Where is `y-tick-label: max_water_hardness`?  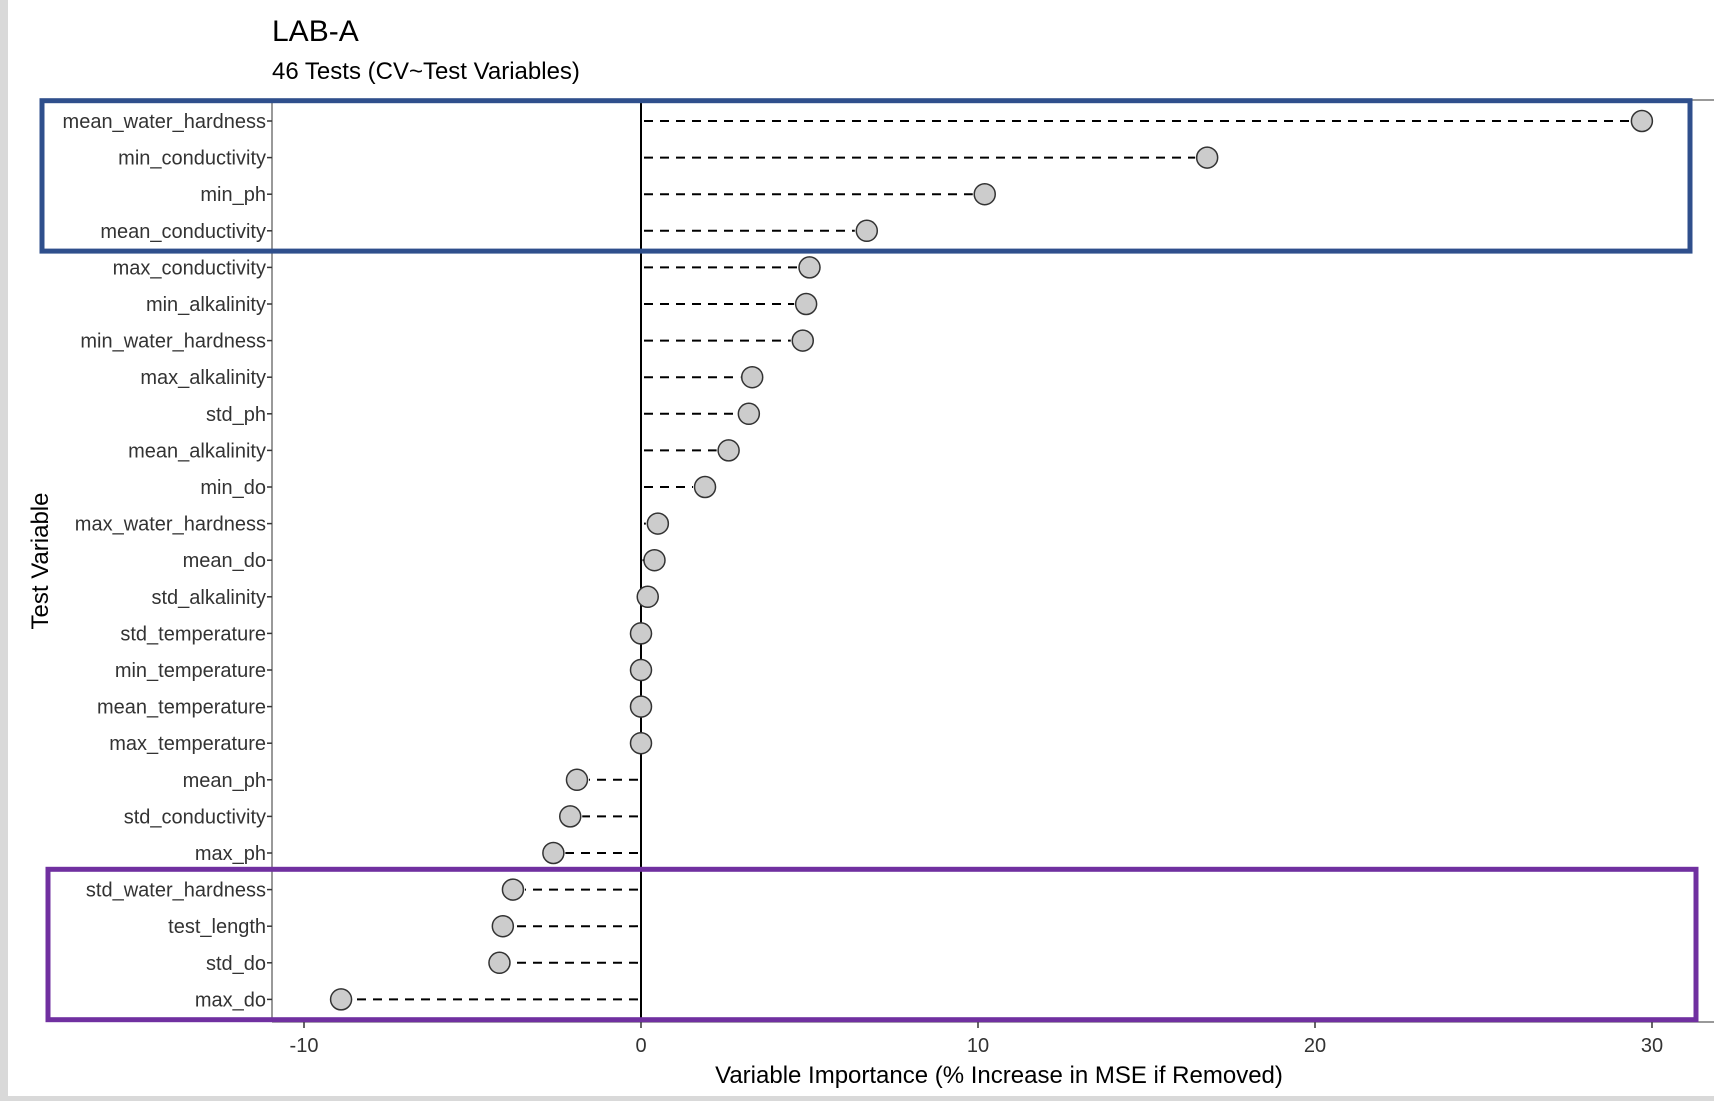
y-tick-label: max_water_hardness is located at coordinates (170, 525).